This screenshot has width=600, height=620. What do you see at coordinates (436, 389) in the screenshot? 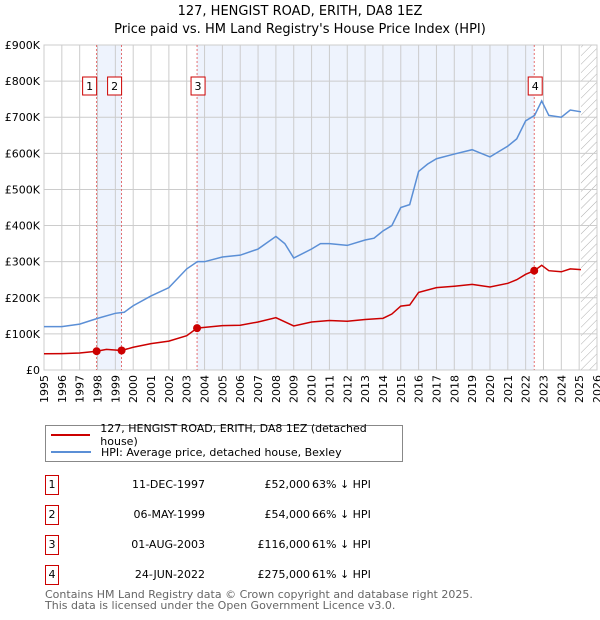
I see `x-tick-label: 2017` at bounding box center [436, 389].